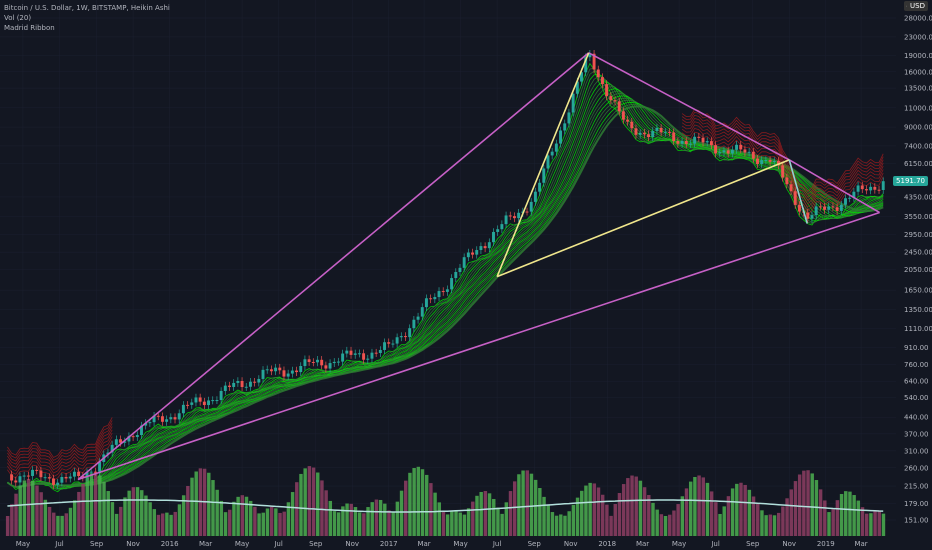 The height and width of the screenshot is (550, 932). What do you see at coordinates (916, 365) in the screenshot?
I see `price-tick-label: 760.00` at bounding box center [916, 365].